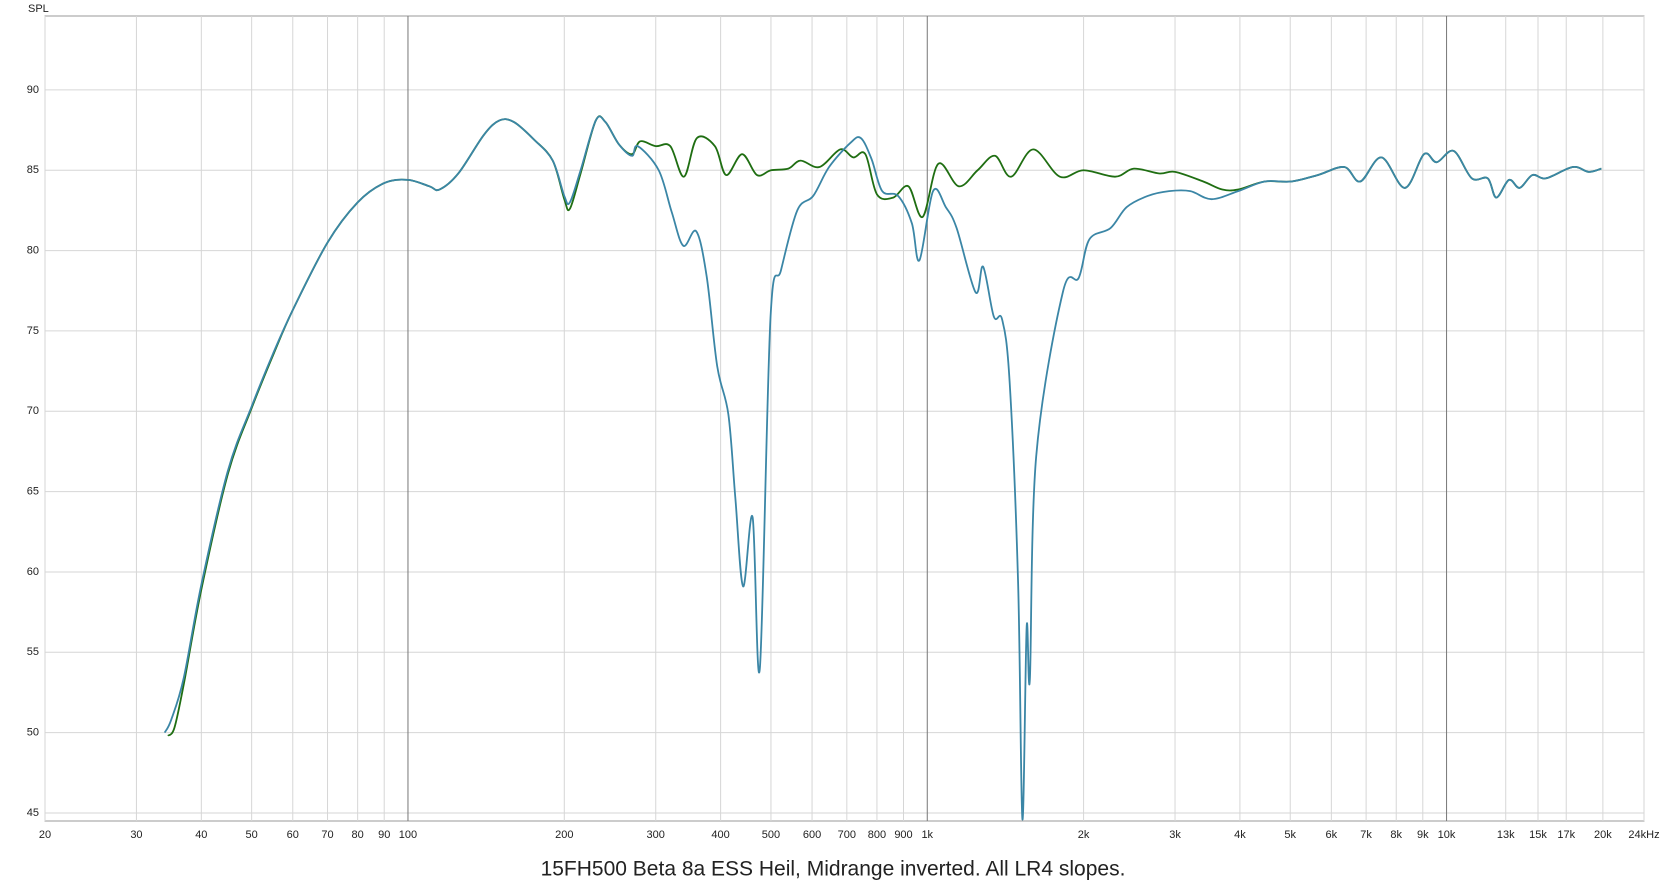 This screenshot has height=889, width=1666. What do you see at coordinates (720, 835) in the screenshot?
I see `x-tick-label: 400` at bounding box center [720, 835].